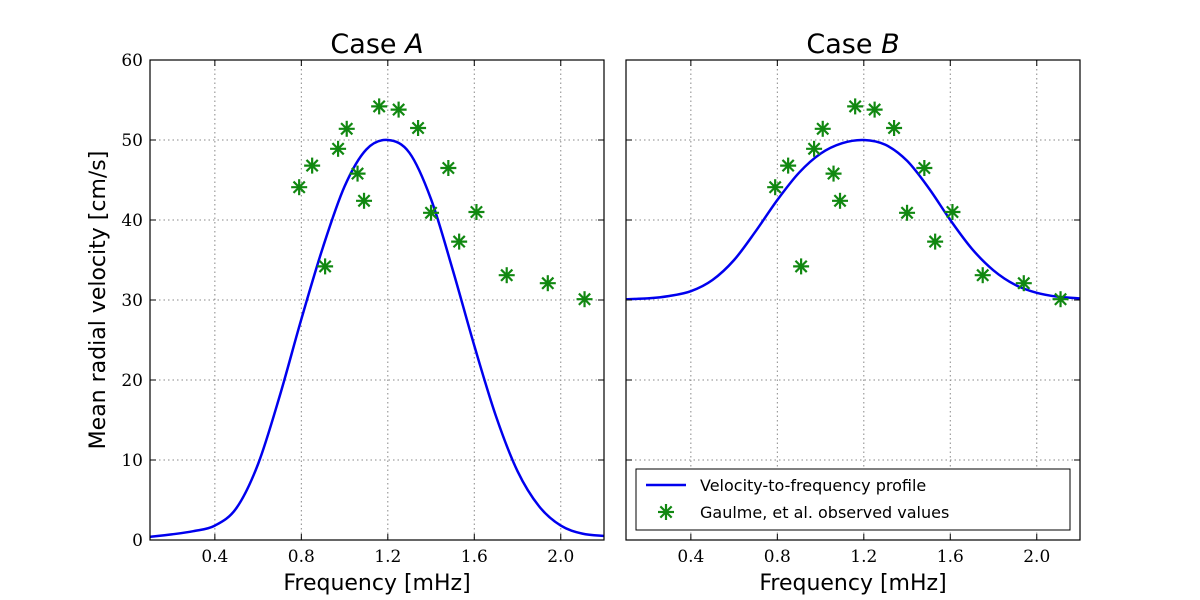  What do you see at coordinates (413, 44) in the screenshot?
I see `chart-title-variable: A` at bounding box center [413, 44].